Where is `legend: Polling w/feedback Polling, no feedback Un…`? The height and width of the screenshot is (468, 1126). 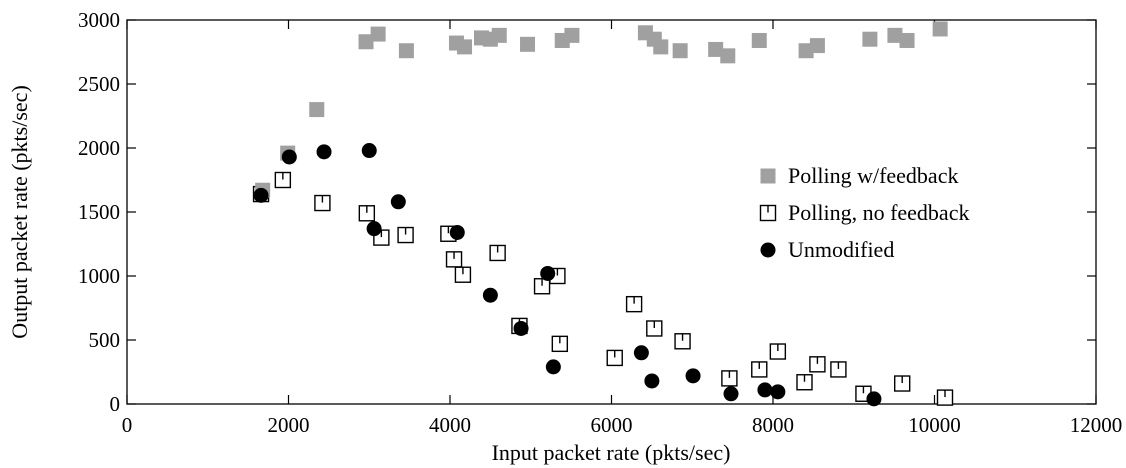 legend: Polling w/feedback Polling, no feedback Un… is located at coordinates (864, 212).